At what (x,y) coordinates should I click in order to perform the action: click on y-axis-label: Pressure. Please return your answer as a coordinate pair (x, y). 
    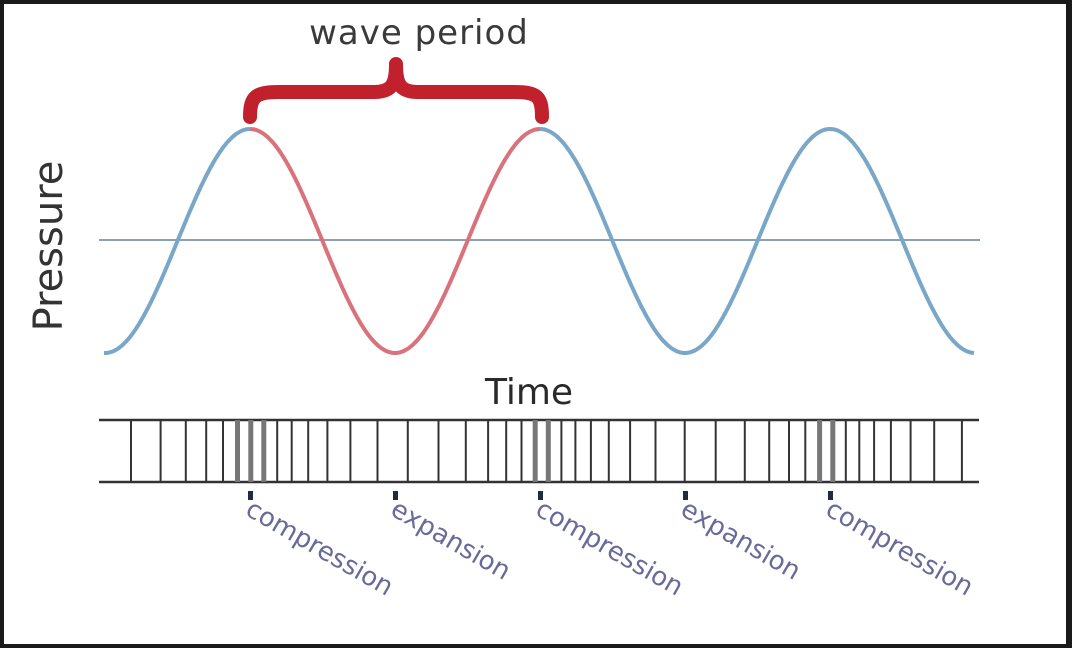
    Looking at the image, I should click on (49, 246).